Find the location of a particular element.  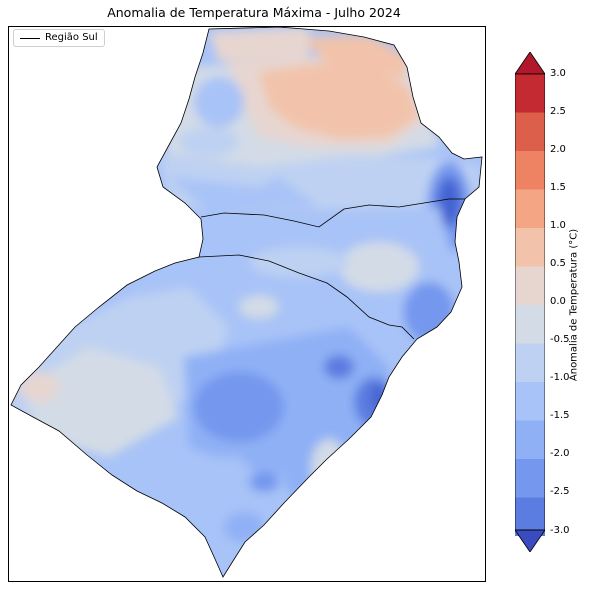

legend-label: Região Sul is located at coordinates (71, 37).